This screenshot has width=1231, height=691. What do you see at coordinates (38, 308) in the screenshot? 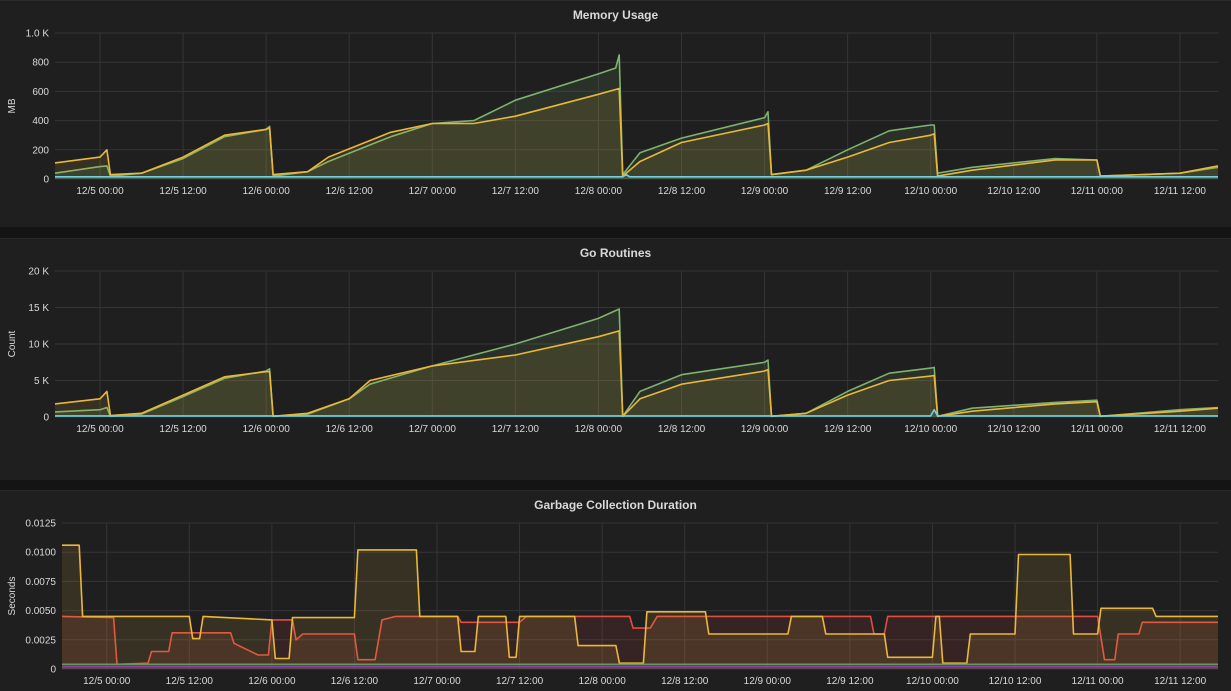
I see `y-tick-label: 15 K` at bounding box center [38, 308].